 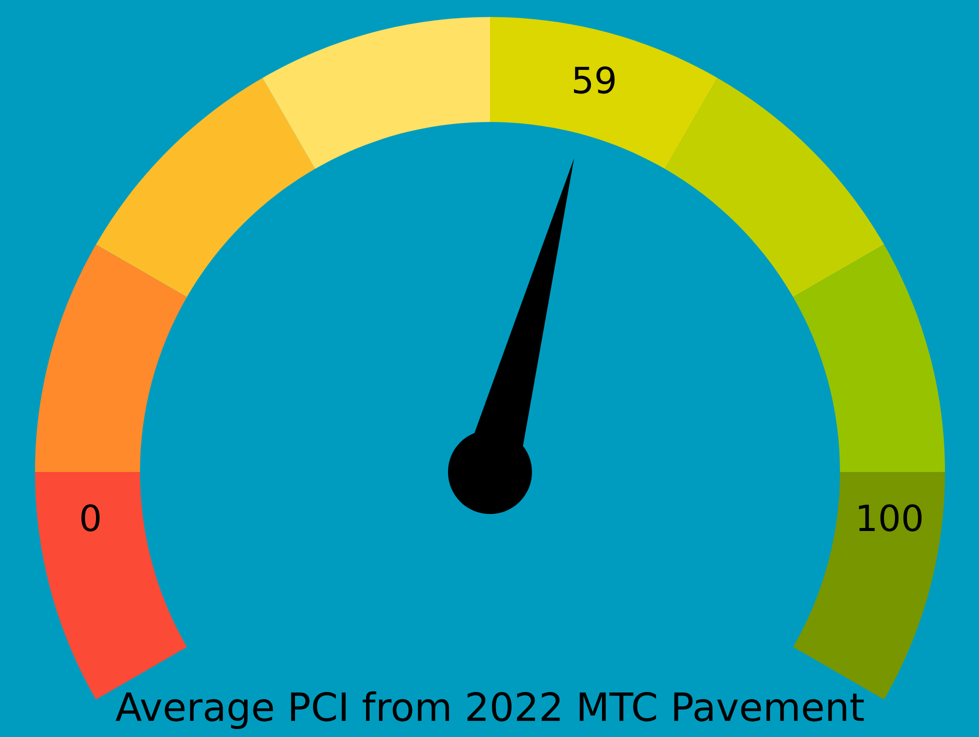 I want to click on slice-label: 0, so click(x=90, y=518).